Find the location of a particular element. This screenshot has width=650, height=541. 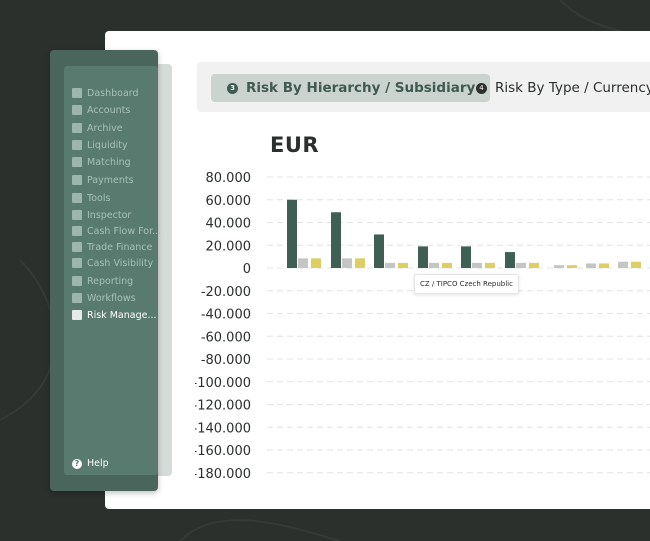

cash-flow-icon is located at coordinates (77, 231).